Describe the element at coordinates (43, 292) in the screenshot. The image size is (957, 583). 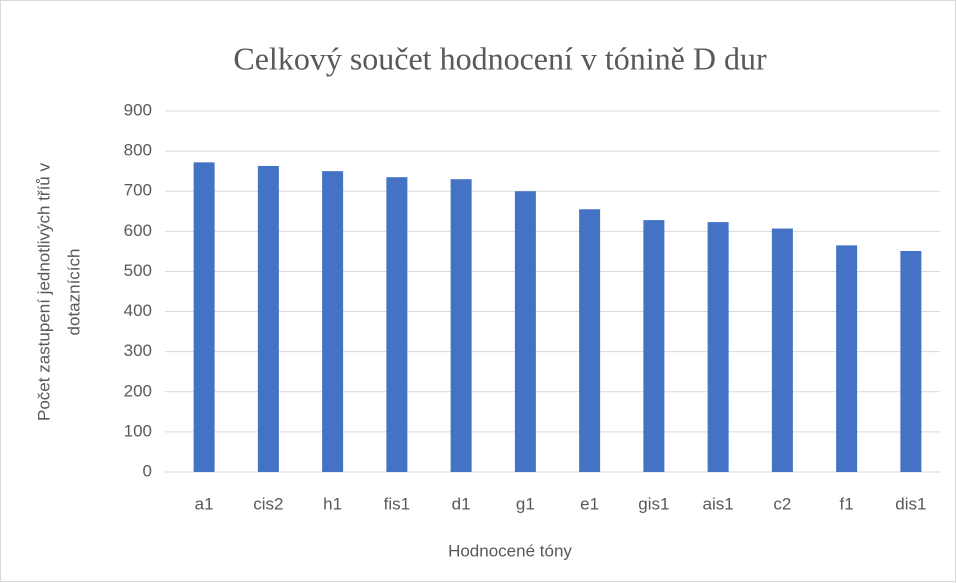
I see `y-axis-title-line: Počet zastupení jednotlivých tříů v` at that location.